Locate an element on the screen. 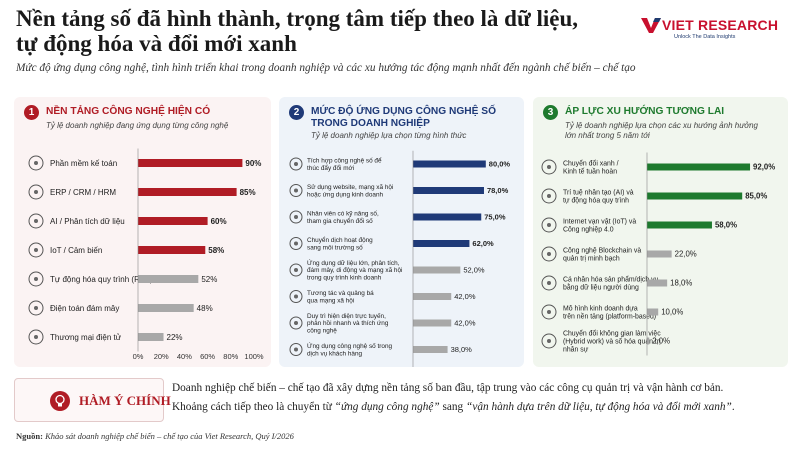  value-label: 92,0% is located at coordinates (764, 167).